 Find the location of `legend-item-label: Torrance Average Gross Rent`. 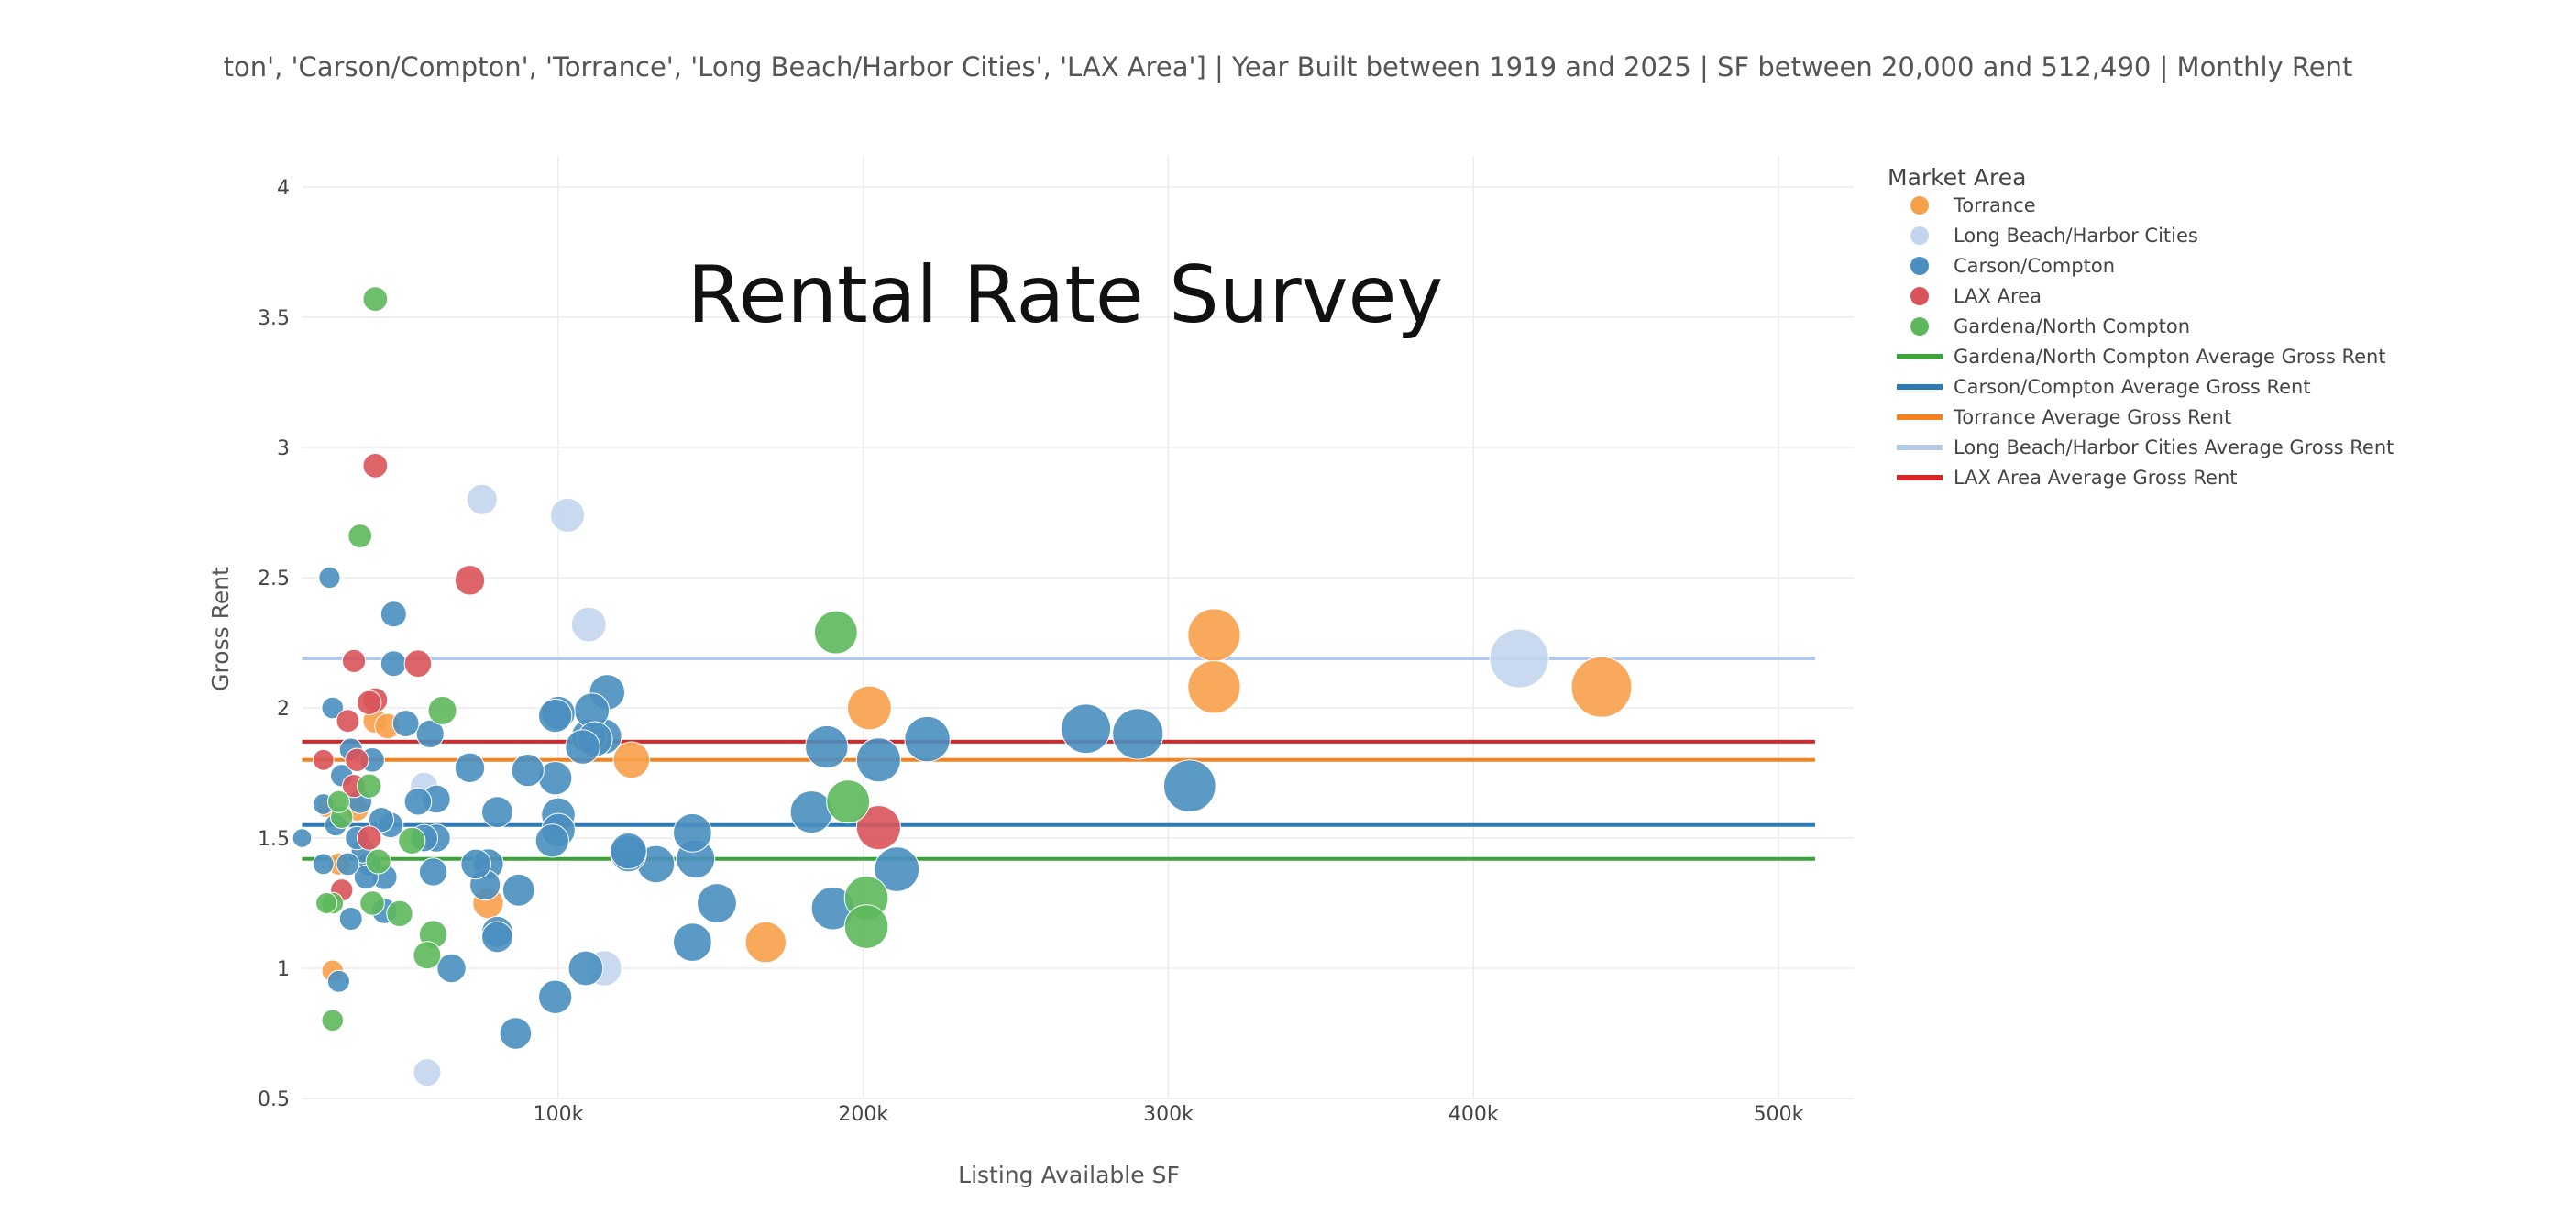

legend-item-label: Torrance Average Gross Rent is located at coordinates (2092, 417).